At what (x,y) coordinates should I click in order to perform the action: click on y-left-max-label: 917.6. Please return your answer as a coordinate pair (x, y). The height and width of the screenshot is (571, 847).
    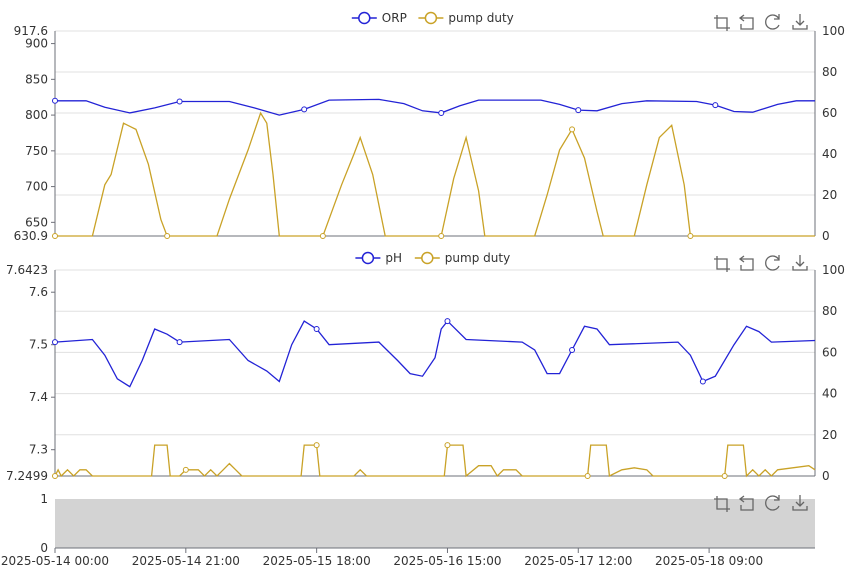
    Looking at the image, I should click on (31, 31).